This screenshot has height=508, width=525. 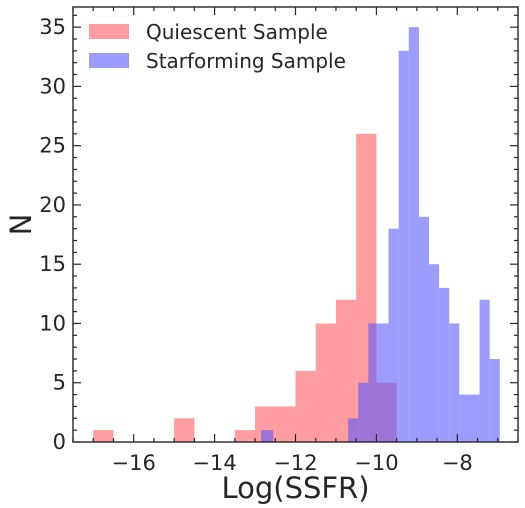 What do you see at coordinates (246, 61) in the screenshot?
I see `legend-label-1: Starforming Sample` at bounding box center [246, 61].